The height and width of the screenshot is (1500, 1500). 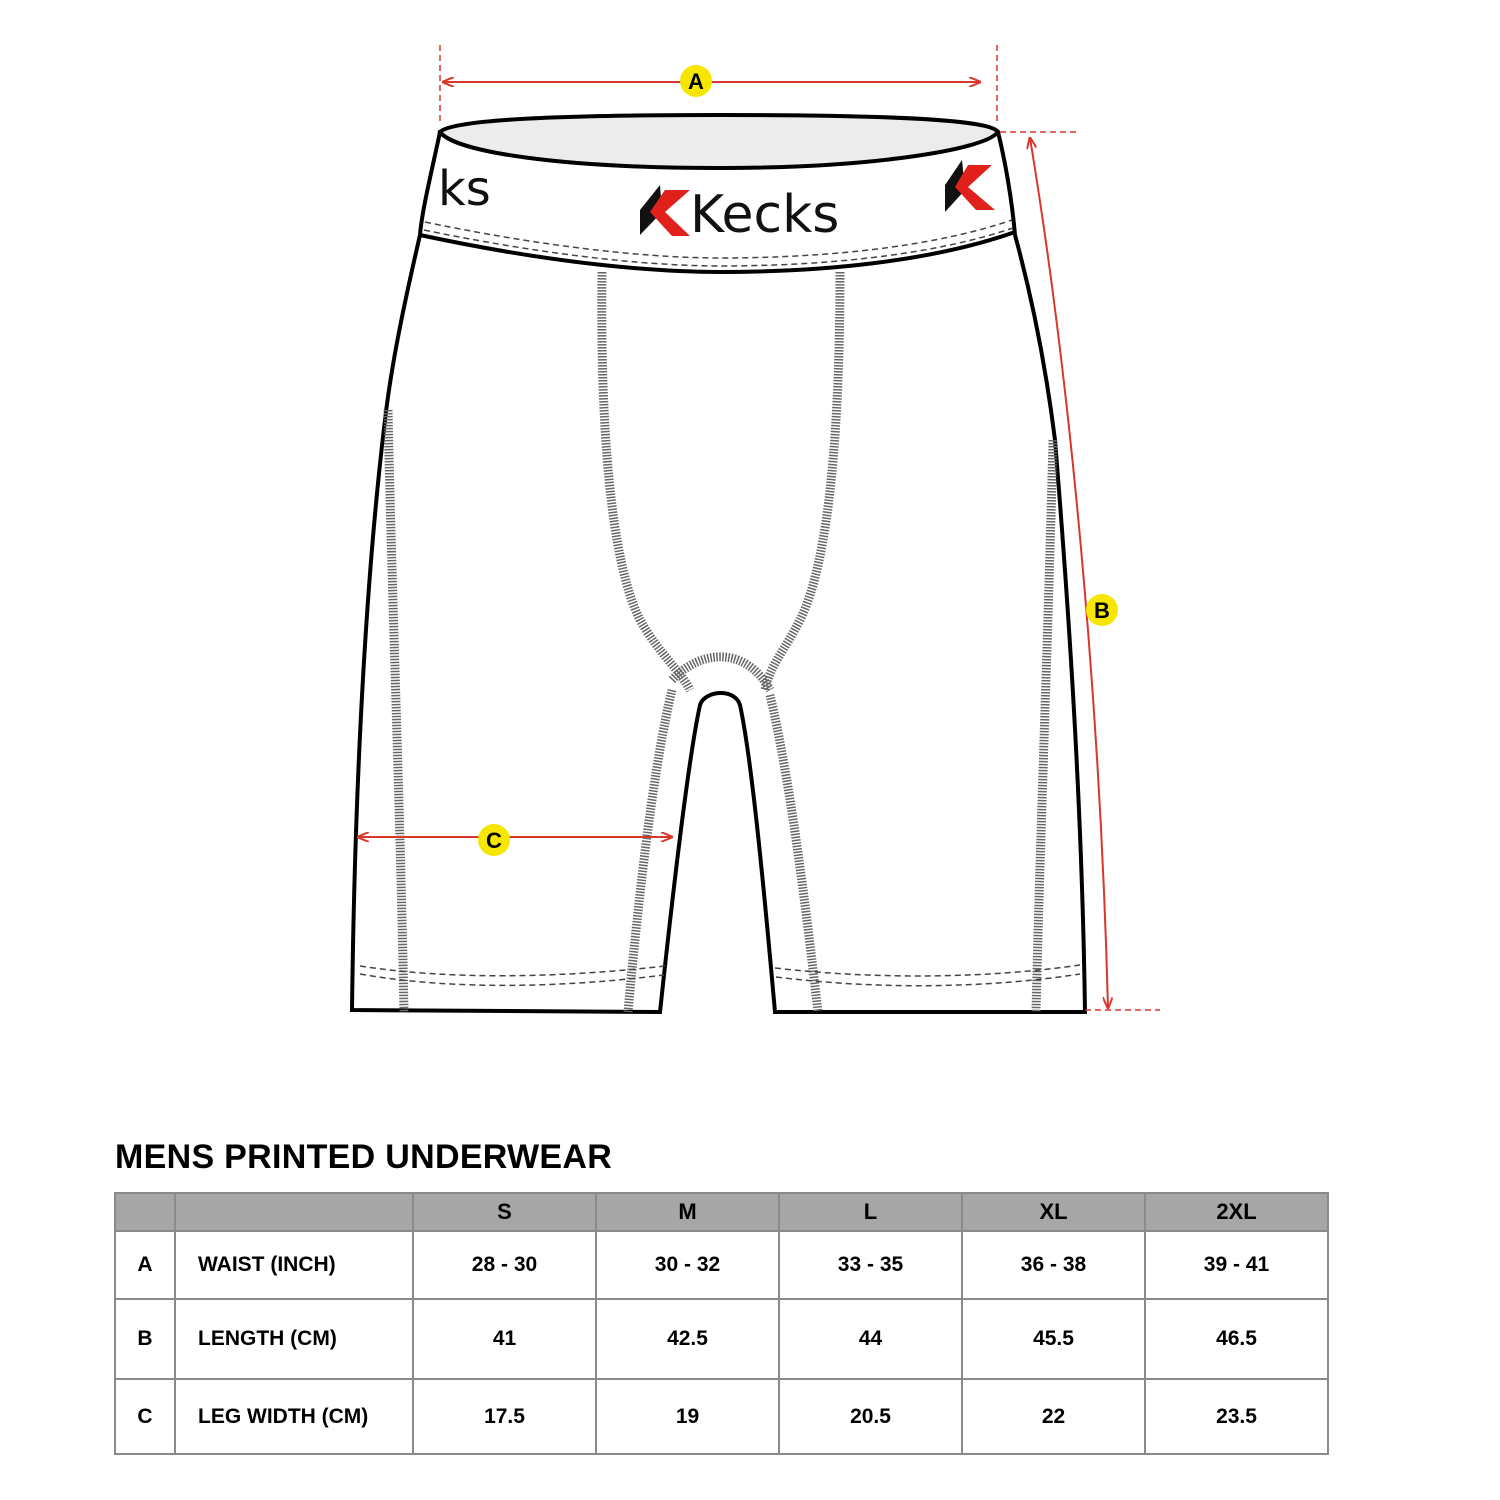 What do you see at coordinates (1236, 1212) in the screenshot?
I see `size-2xl: 2XL` at bounding box center [1236, 1212].